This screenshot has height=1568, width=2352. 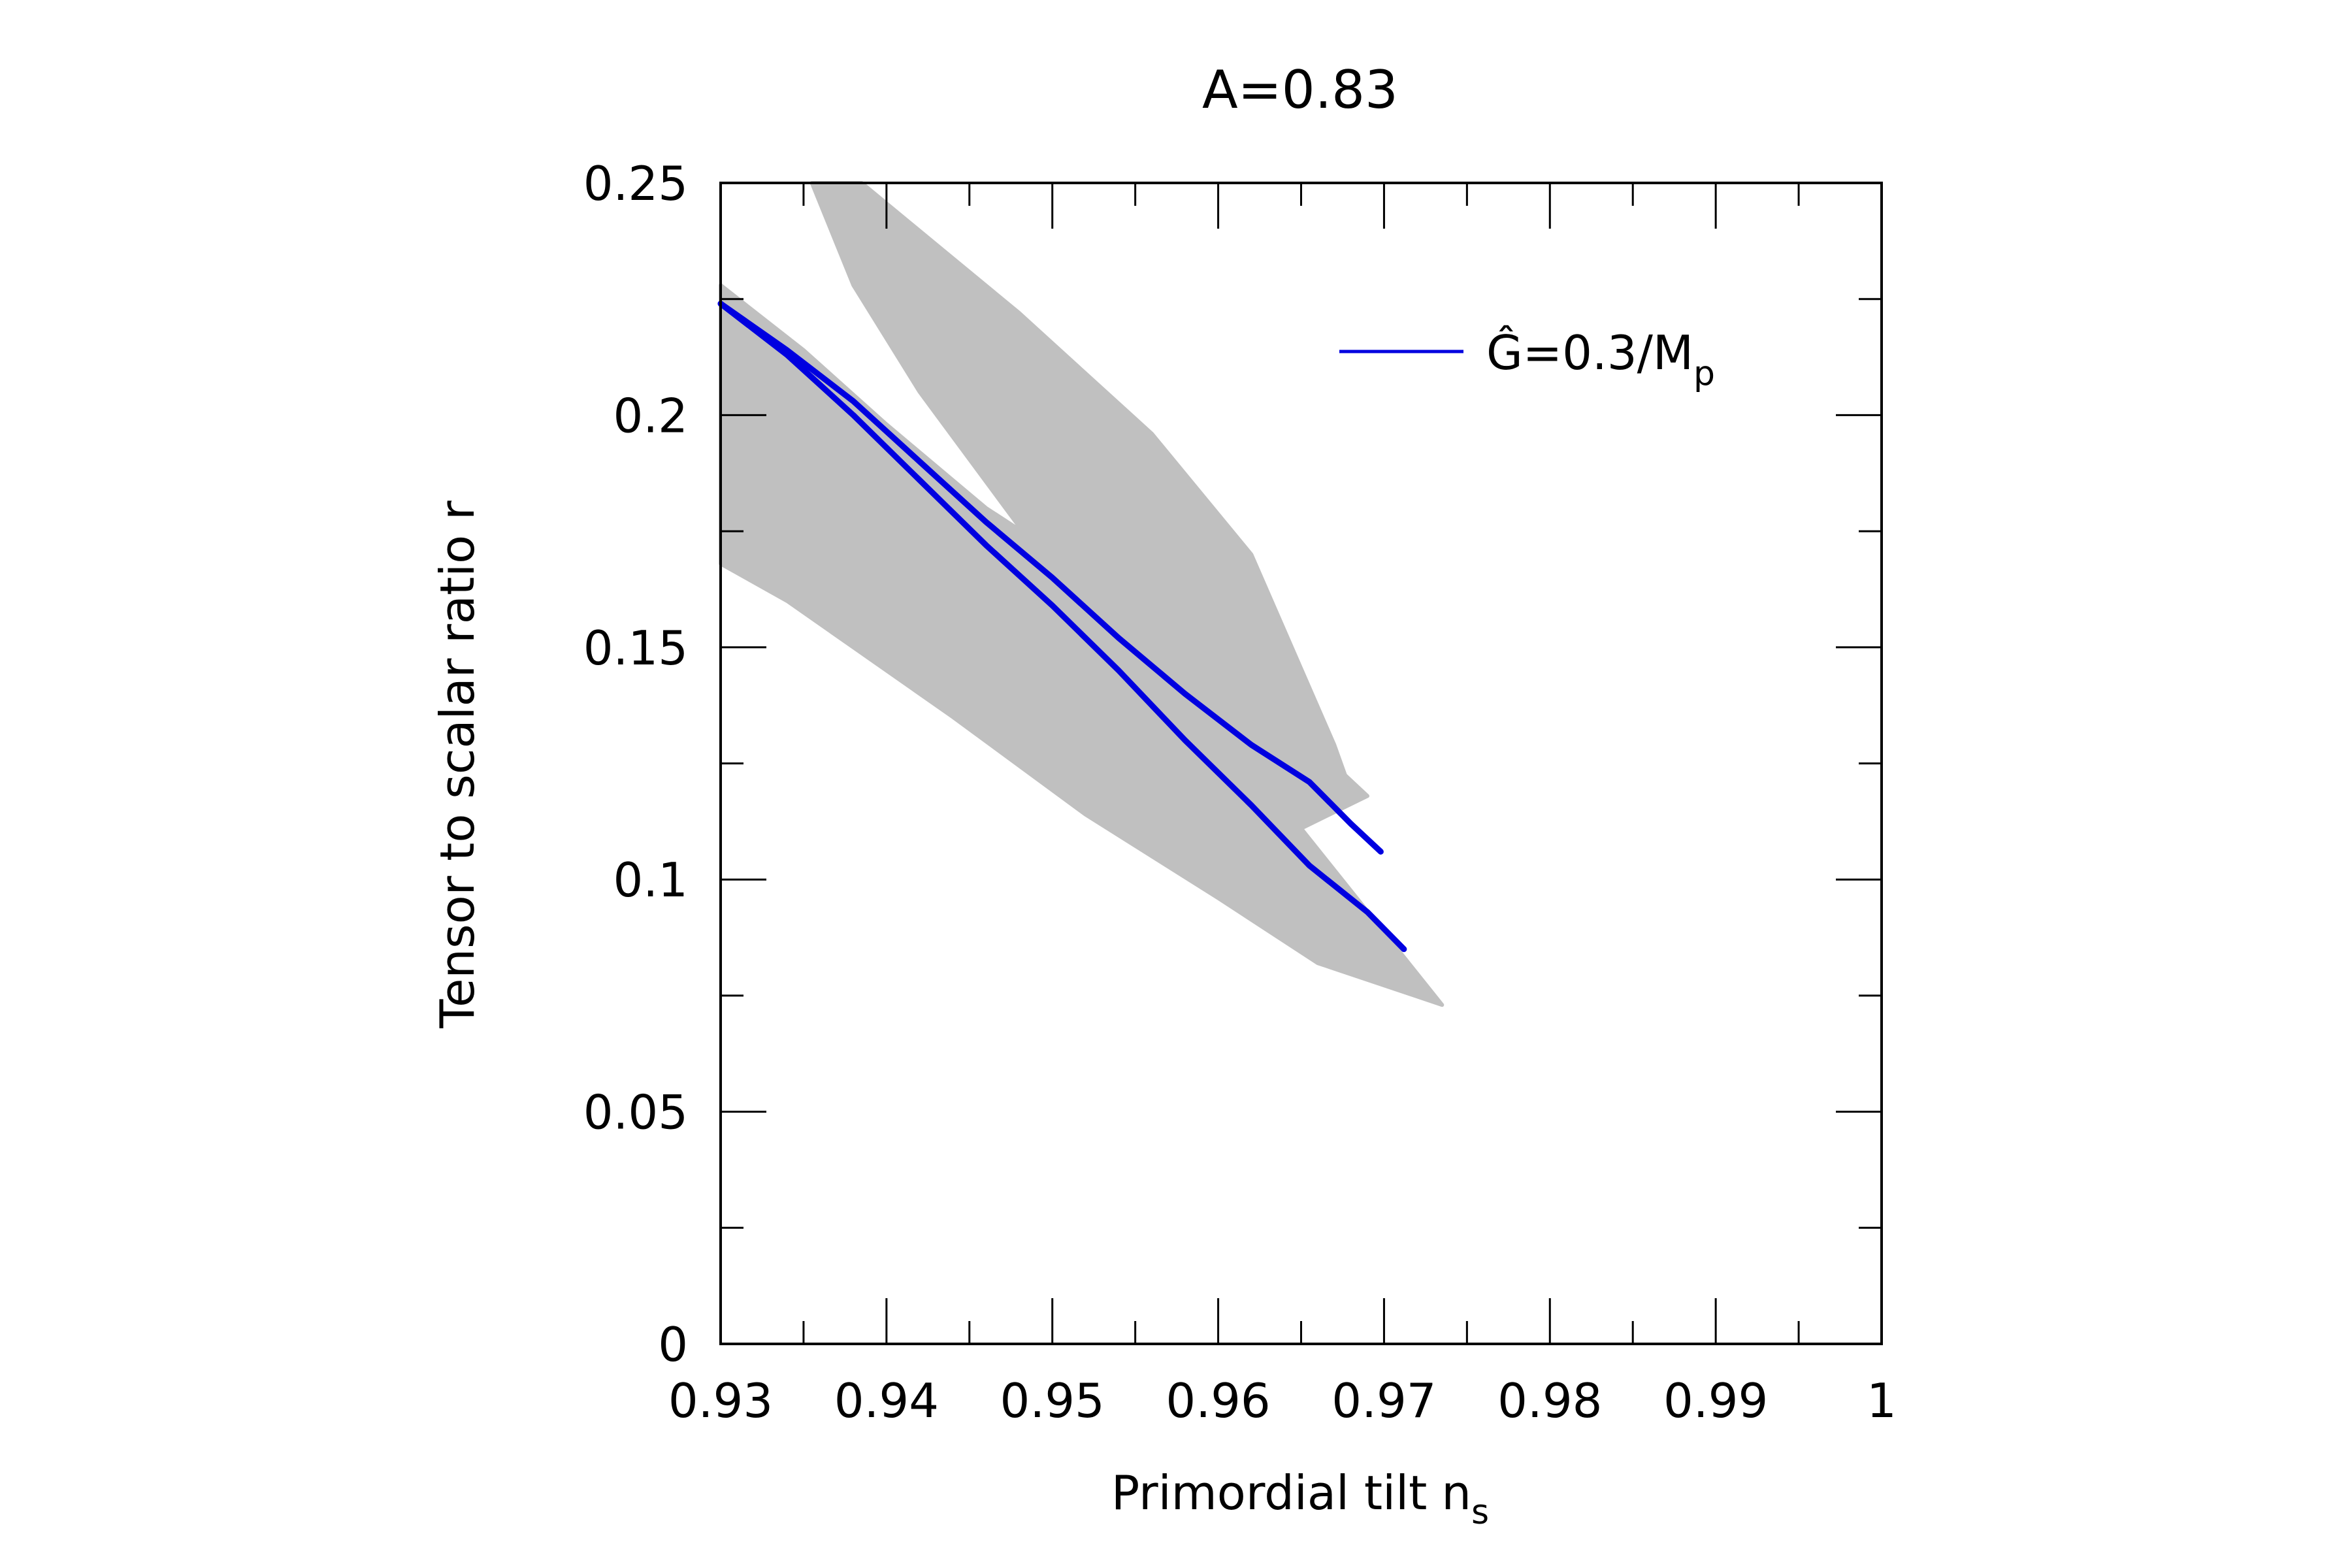 I want to click on legend-label: Ĝ=0.3/Mp, so click(x=1600, y=359).